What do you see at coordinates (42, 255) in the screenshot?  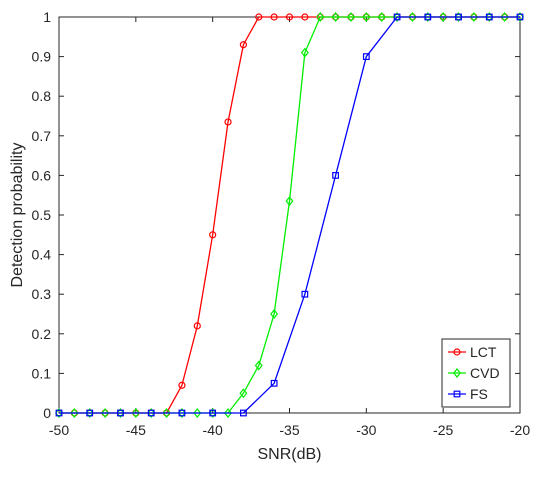 I see `y-tick-label: 0.4` at bounding box center [42, 255].